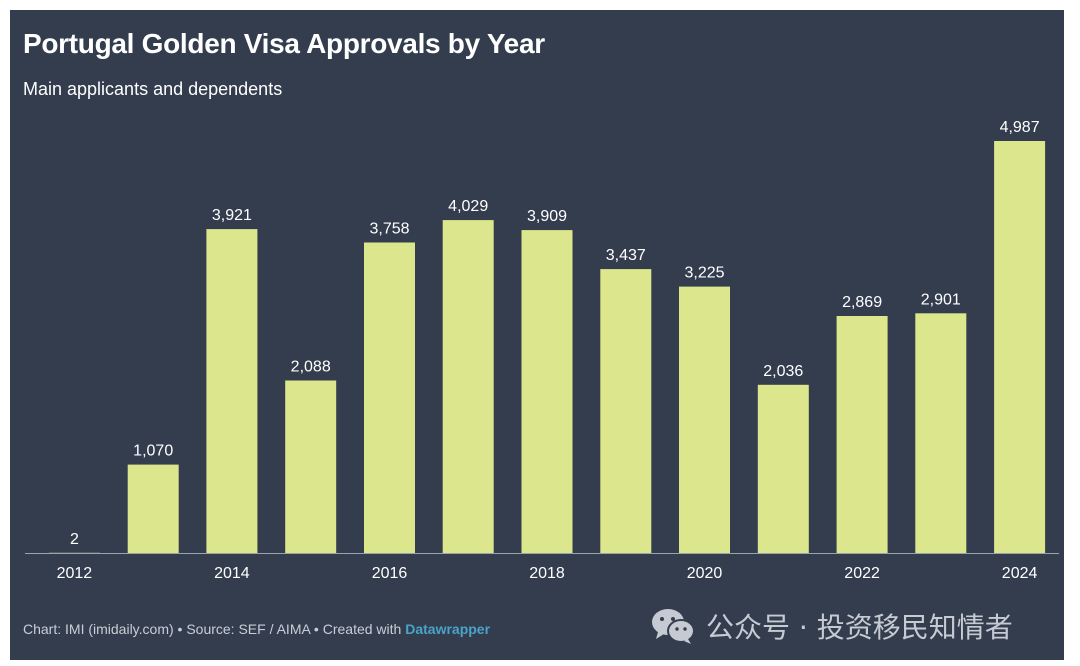  I want to click on bar-2021, so click(783, 468).